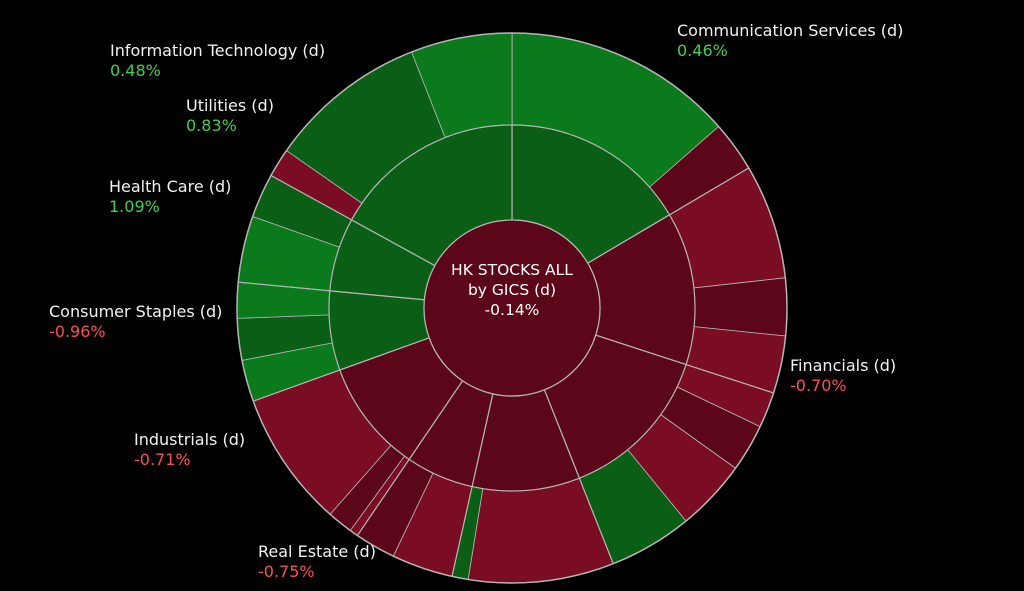  What do you see at coordinates (217, 61) in the screenshot?
I see `sector-label-information-technology: Information Technology (d) 0.48%` at bounding box center [217, 61].